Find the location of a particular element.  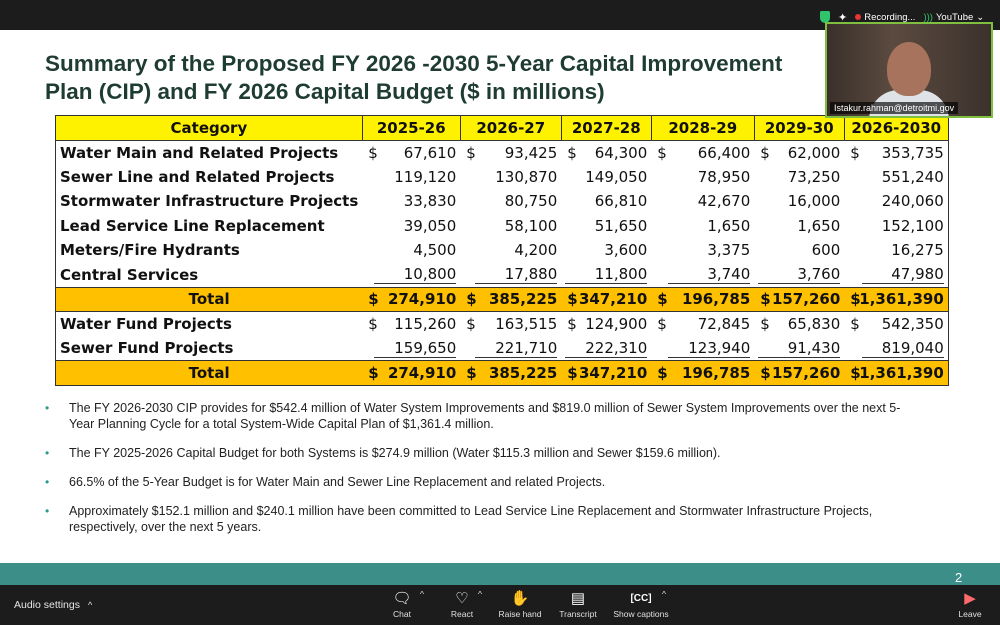

react-label: React is located at coordinates (462, 614).